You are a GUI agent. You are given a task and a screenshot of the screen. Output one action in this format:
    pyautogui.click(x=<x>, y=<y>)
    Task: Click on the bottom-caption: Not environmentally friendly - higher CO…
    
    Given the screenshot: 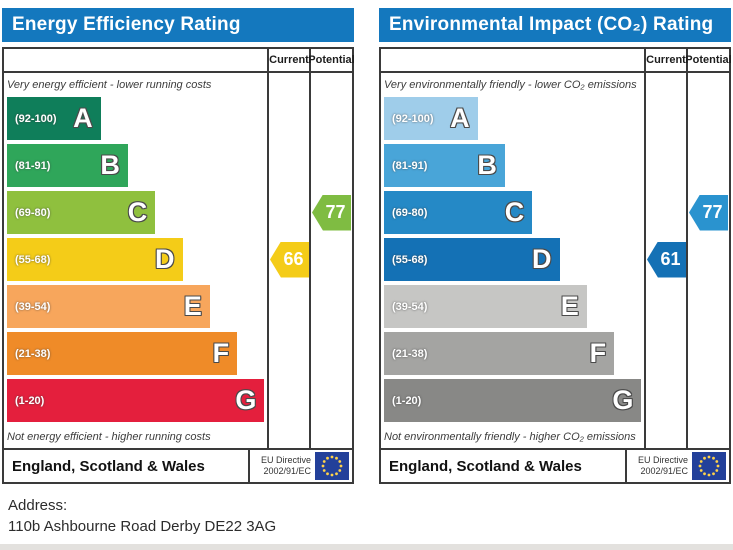 What is the action you would take?
    pyautogui.click(x=510, y=437)
    